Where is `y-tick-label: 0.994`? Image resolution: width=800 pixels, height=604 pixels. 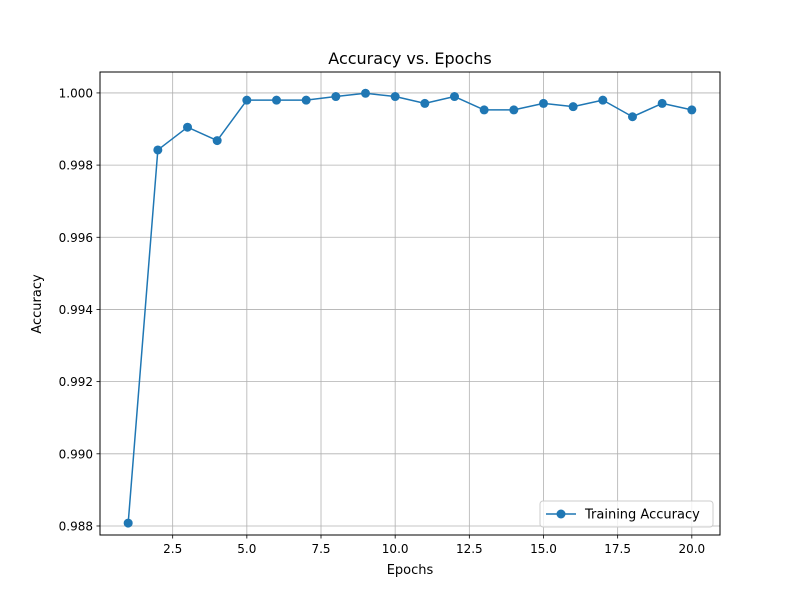
y-tick-label: 0.994 is located at coordinates (76, 310).